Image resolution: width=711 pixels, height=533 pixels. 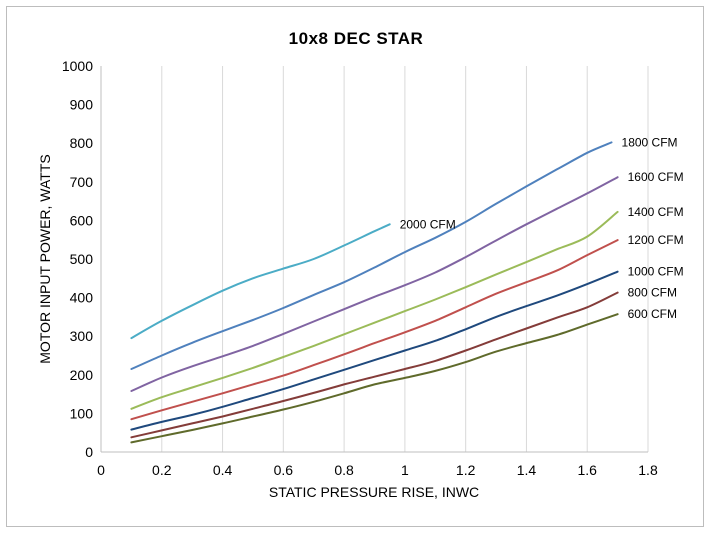 What do you see at coordinates (89, 452) in the screenshot?
I see `y-tick-label: 0` at bounding box center [89, 452].